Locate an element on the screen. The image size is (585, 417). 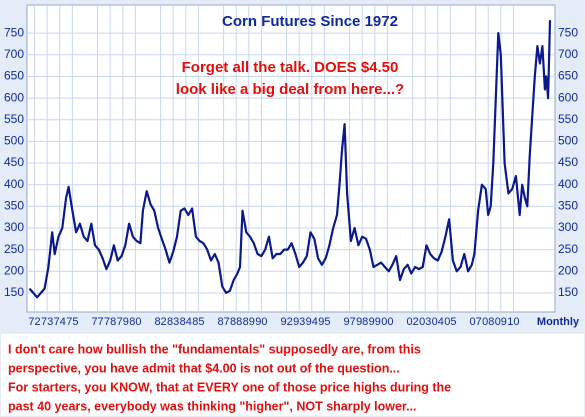
x-tick-label: 98 is located at coordinates (362, 322).